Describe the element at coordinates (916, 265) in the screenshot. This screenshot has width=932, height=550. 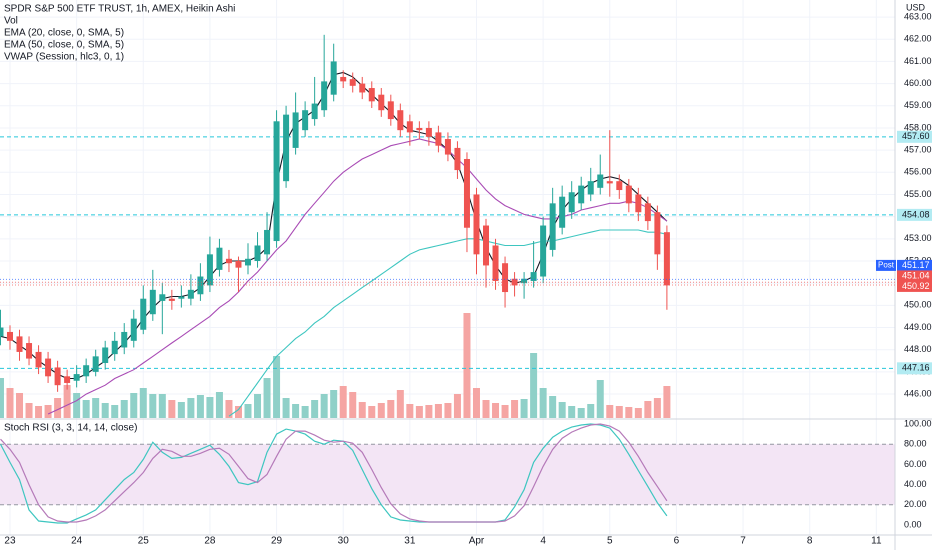
I see `last-price-label: 451.17` at that location.